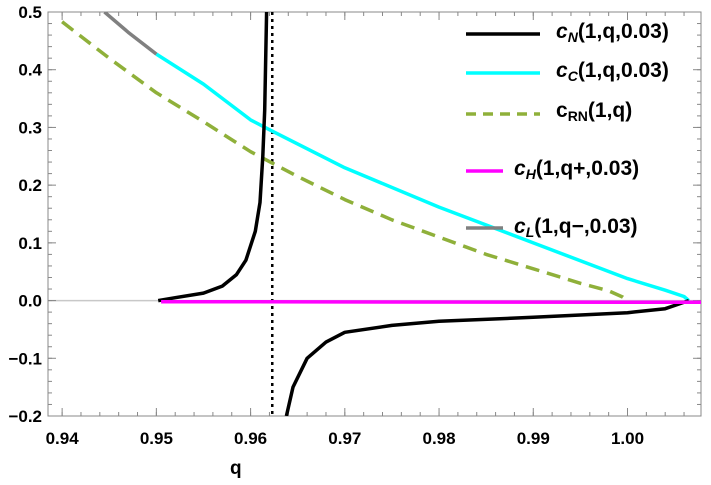 The height and width of the screenshot is (485, 711). What do you see at coordinates (130, 34) in the screenshot?
I see `series-l-line` at bounding box center [130, 34].